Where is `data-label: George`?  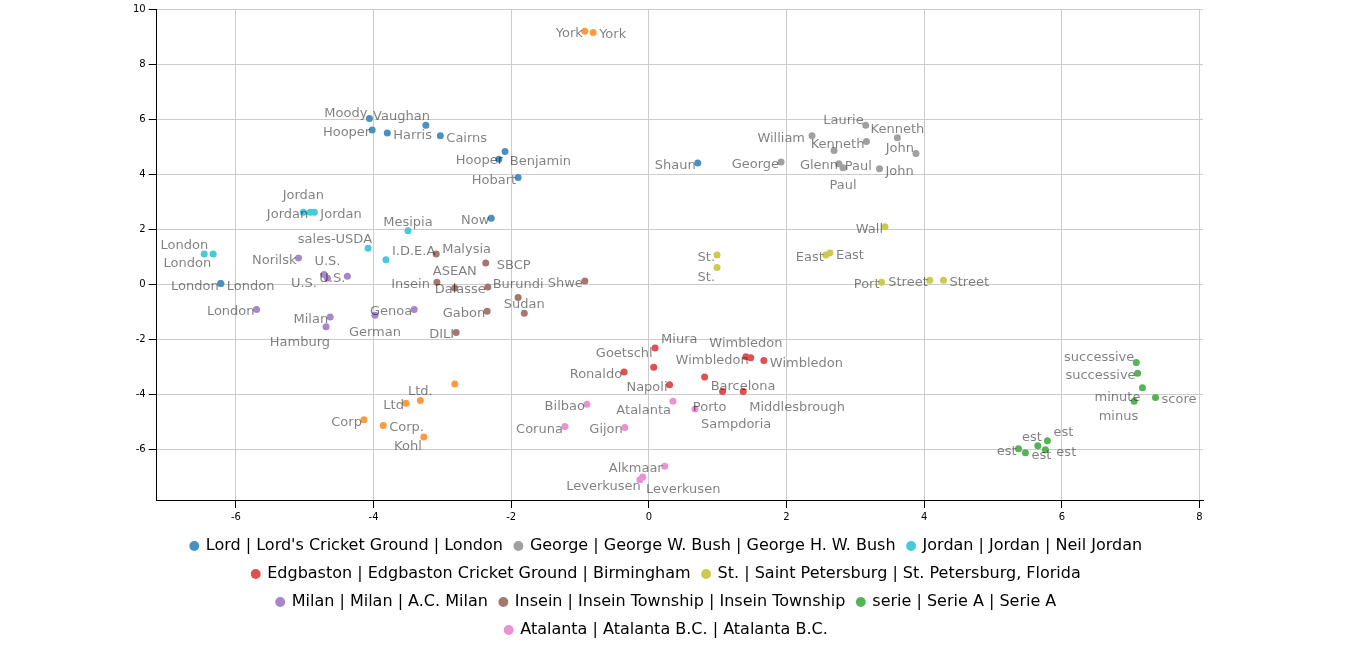
data-label: George is located at coordinates (755, 163).